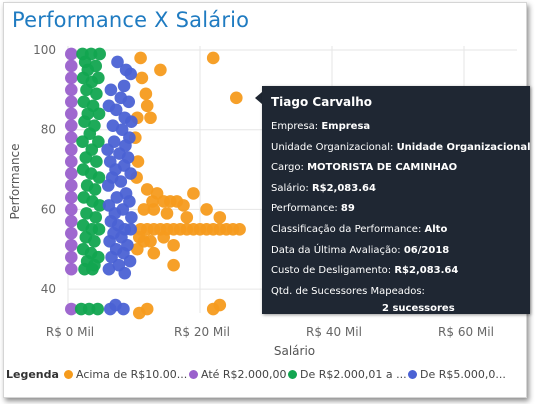 Image resolution: width=535 pixels, height=404 pixels. What do you see at coordinates (382, 168) in the screenshot?
I see `tooltip-row-value: MOTORISTA DE CAMINHAO` at bounding box center [382, 168].